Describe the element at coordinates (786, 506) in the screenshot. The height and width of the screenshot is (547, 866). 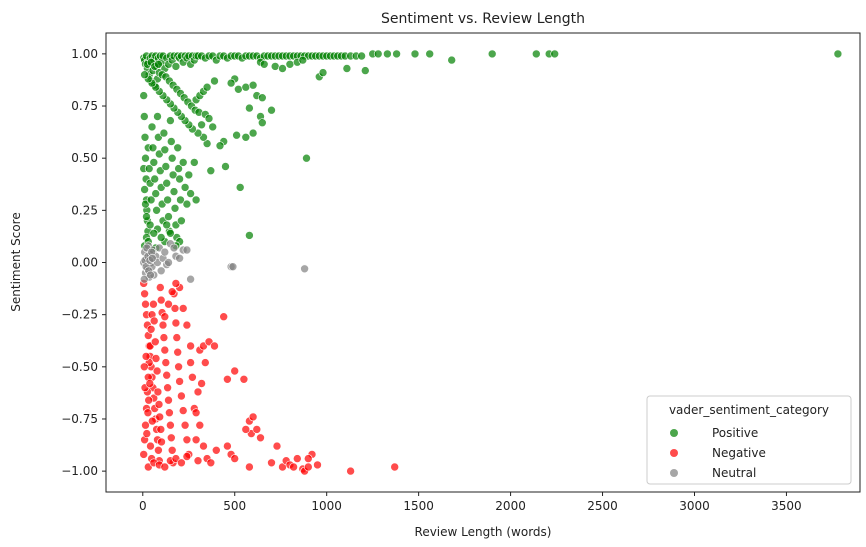
I see `x-tick-label: 3500` at that location.